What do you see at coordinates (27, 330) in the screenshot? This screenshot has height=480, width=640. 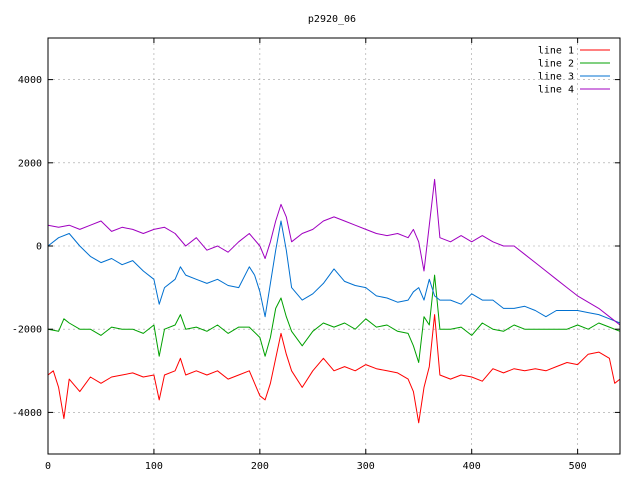 I see `y-tick-label: -2000` at bounding box center [27, 330].